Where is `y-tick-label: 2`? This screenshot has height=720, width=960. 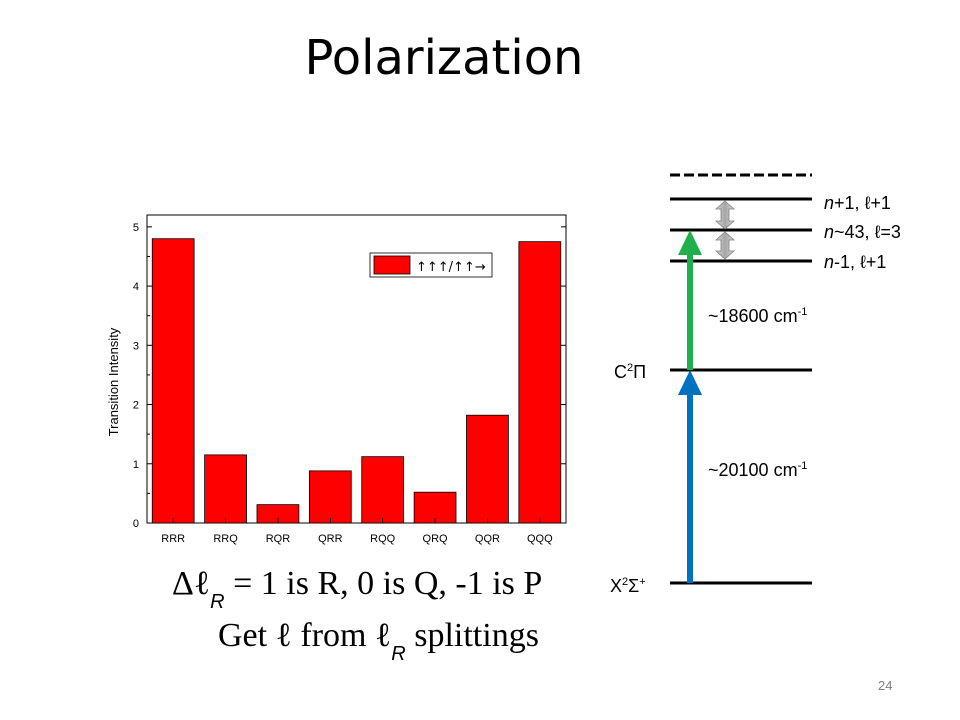 y-tick-label: 2 is located at coordinates (136, 406).